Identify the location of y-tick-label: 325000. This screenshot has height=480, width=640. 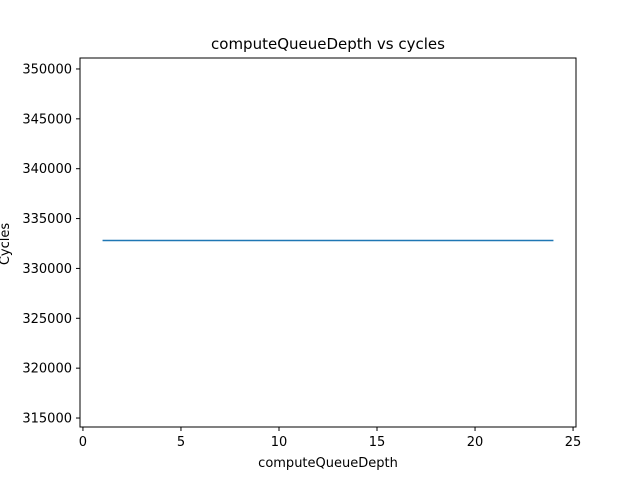
(47, 319).